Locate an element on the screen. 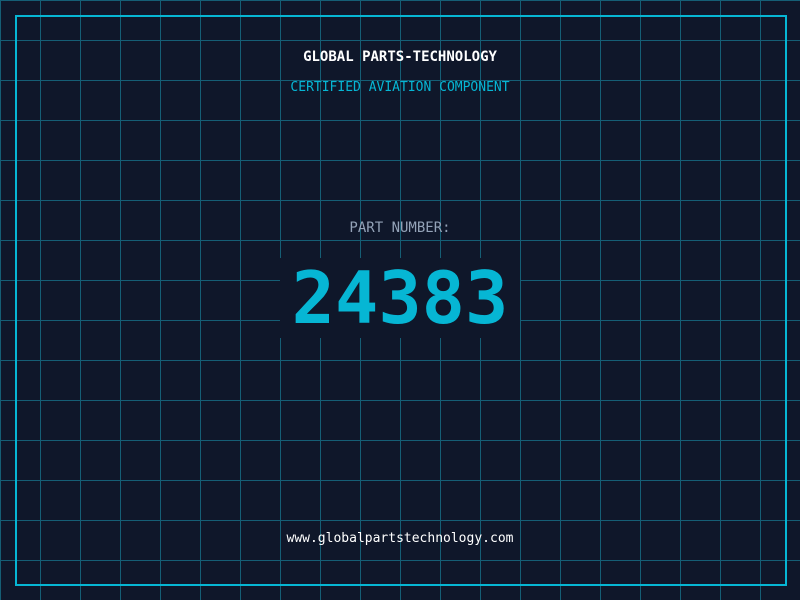  company-name: GLOBAL PARTS-TECHNOLOGY is located at coordinates (400, 57).